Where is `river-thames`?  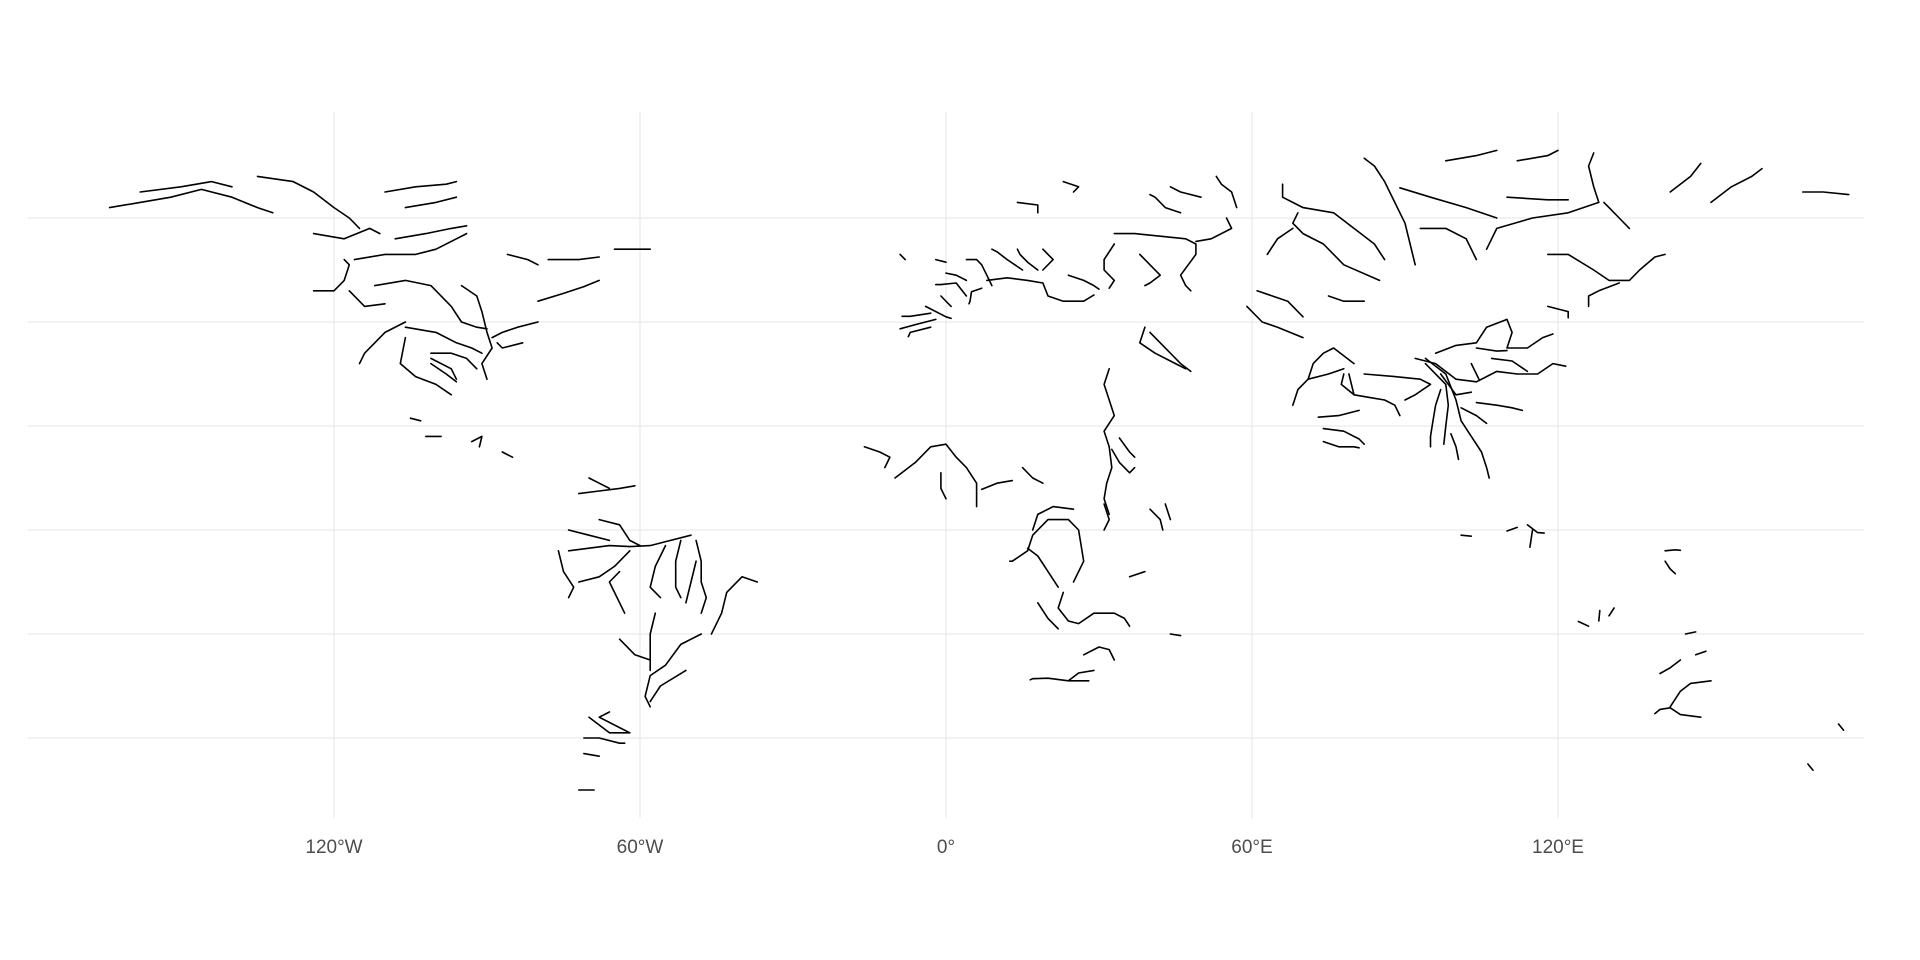 river-thames is located at coordinates (941, 260).